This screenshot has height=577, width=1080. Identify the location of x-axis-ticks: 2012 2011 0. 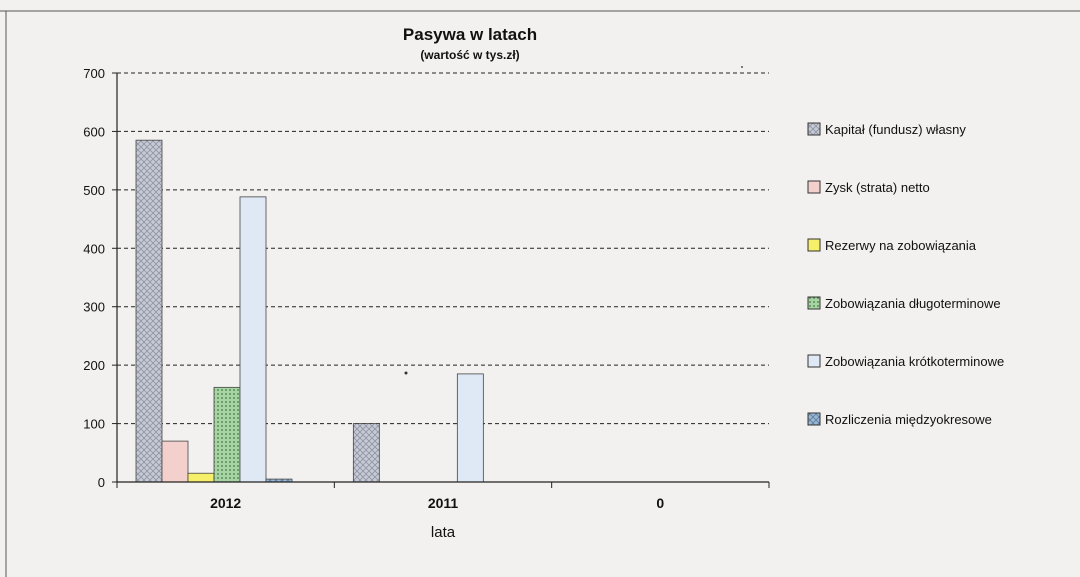
(443, 496).